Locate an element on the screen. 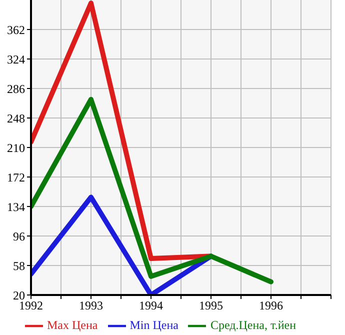 The height and width of the screenshot is (335, 345). y-tick-label: 134 is located at coordinates (16, 207).